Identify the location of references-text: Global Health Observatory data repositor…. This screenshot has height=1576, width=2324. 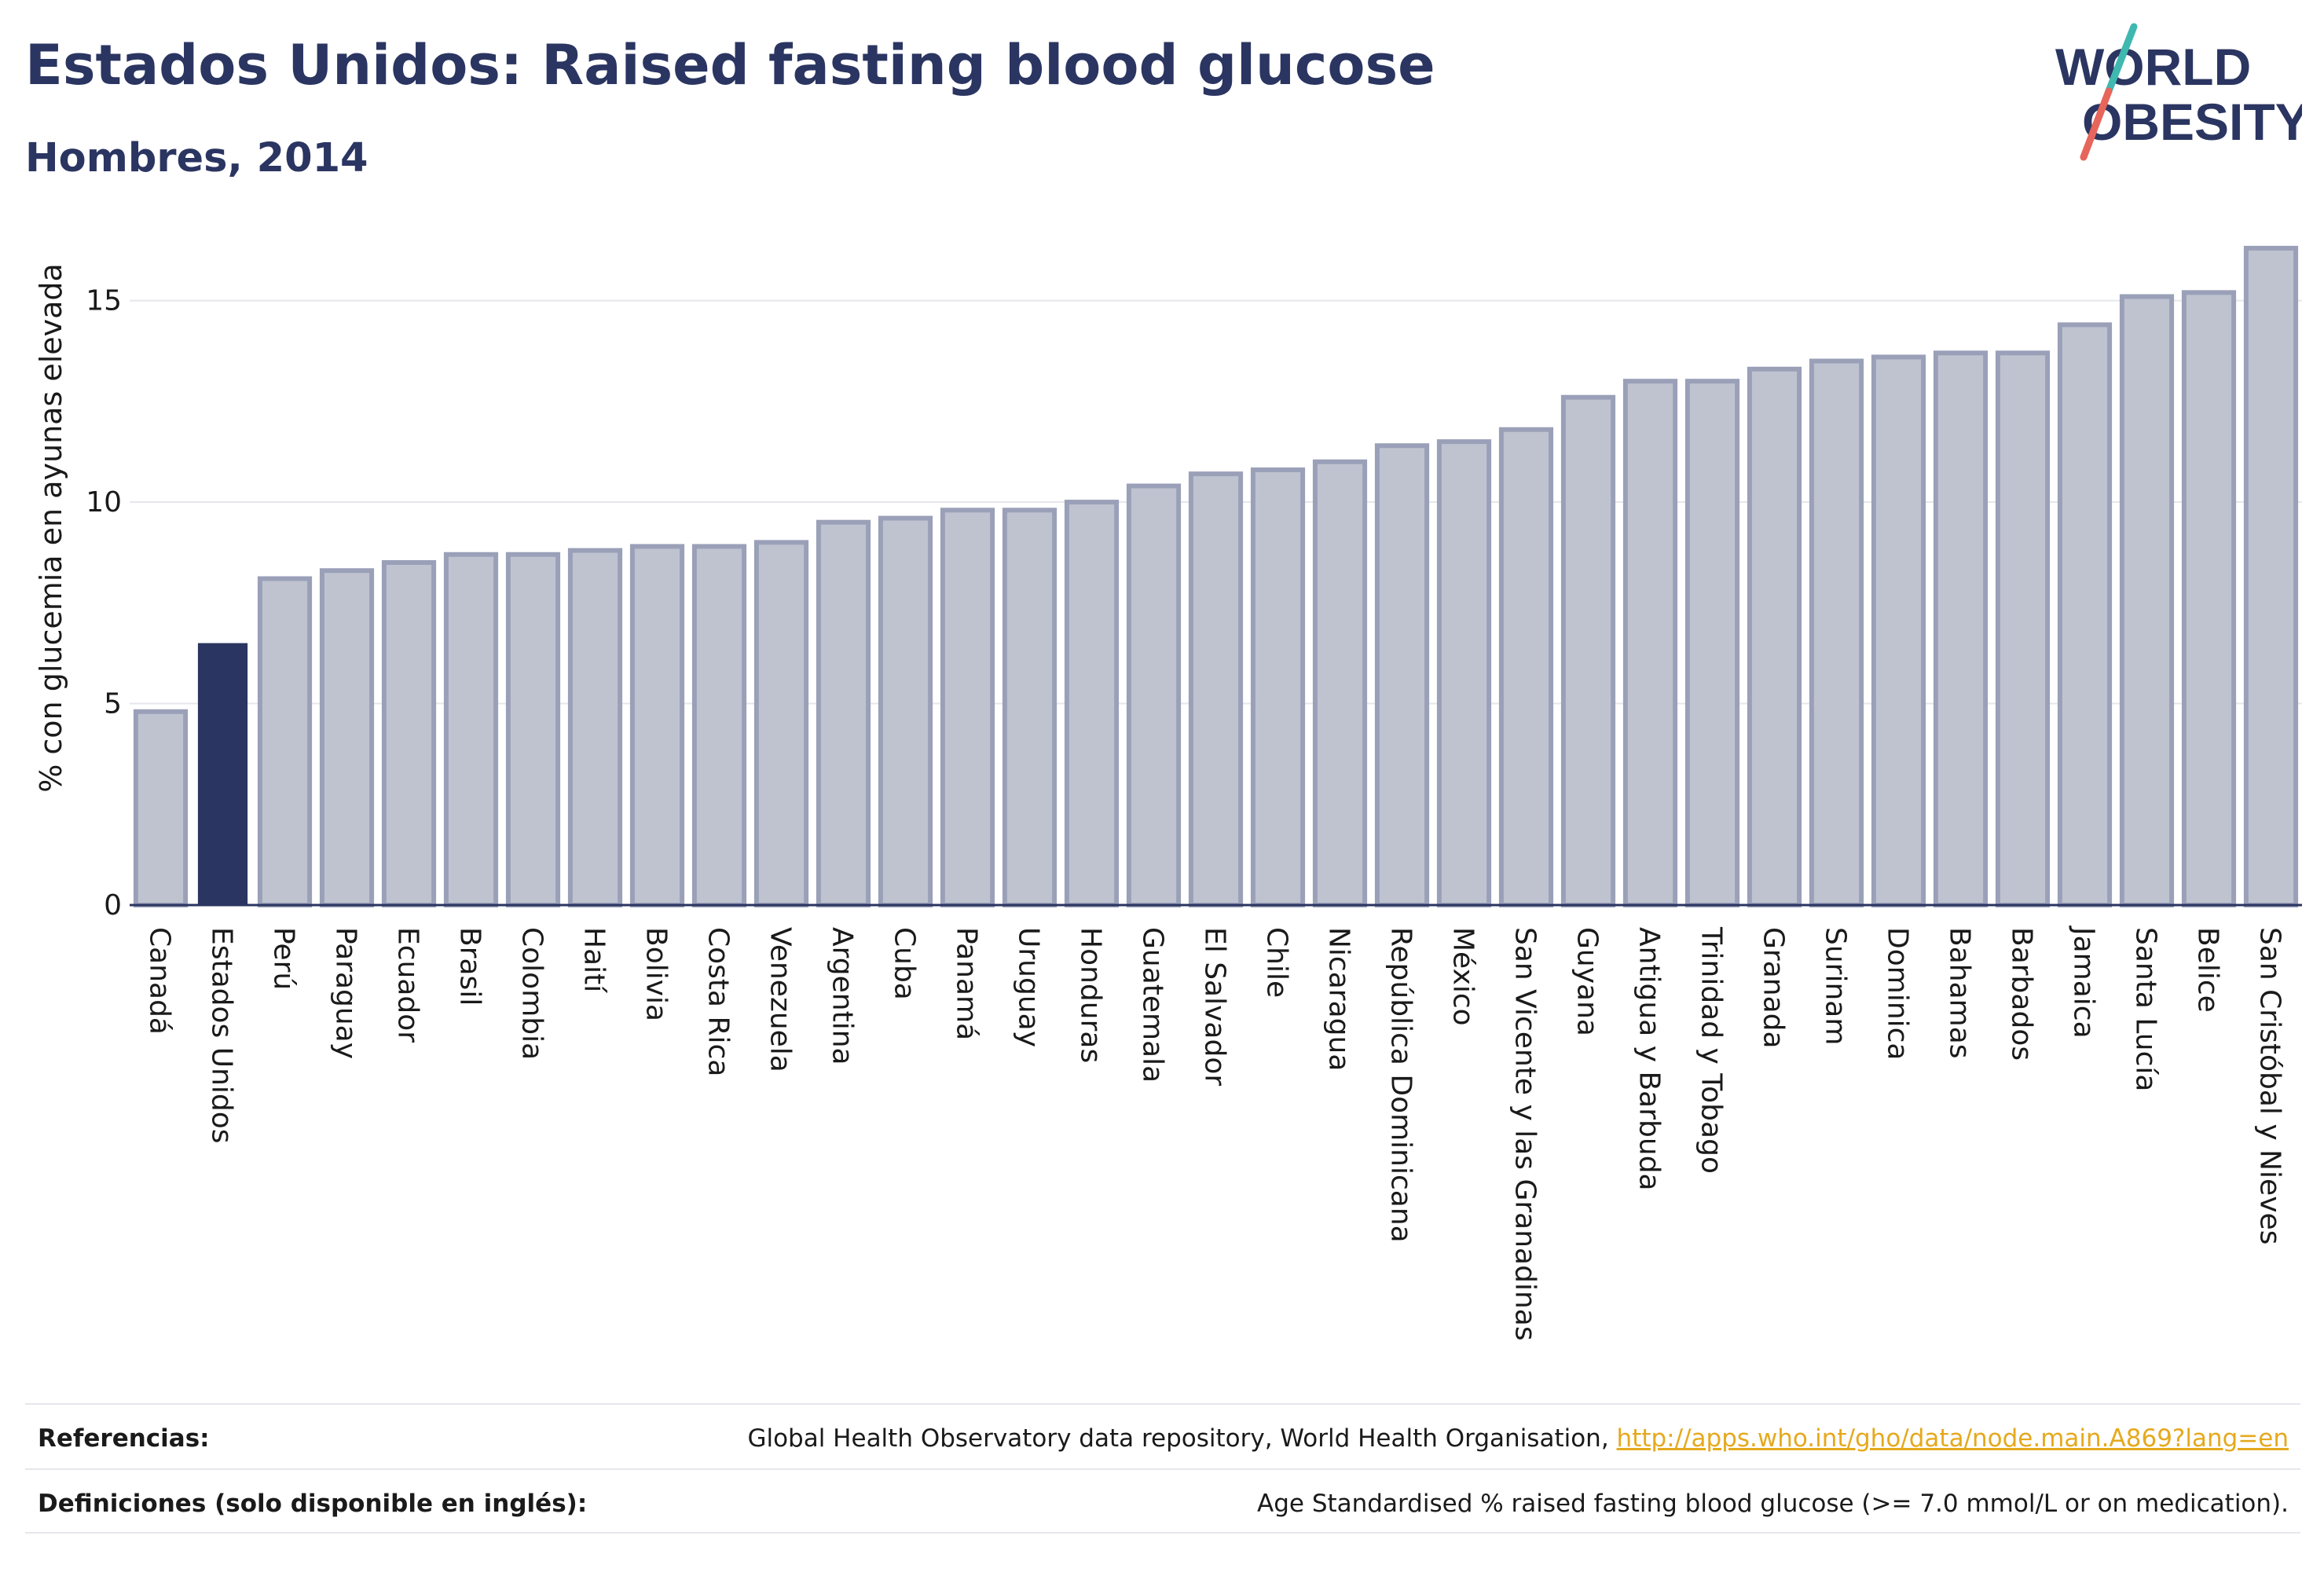
(1182, 1438).